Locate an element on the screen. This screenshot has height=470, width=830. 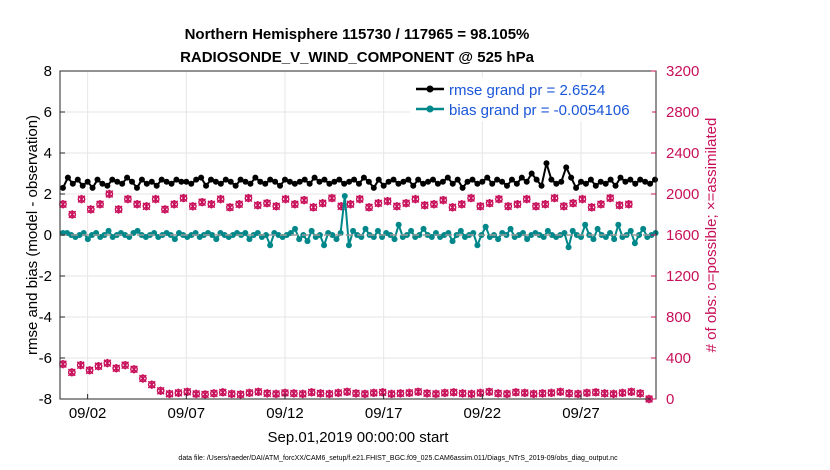
y-tick-label: -2 is located at coordinates (45, 276).